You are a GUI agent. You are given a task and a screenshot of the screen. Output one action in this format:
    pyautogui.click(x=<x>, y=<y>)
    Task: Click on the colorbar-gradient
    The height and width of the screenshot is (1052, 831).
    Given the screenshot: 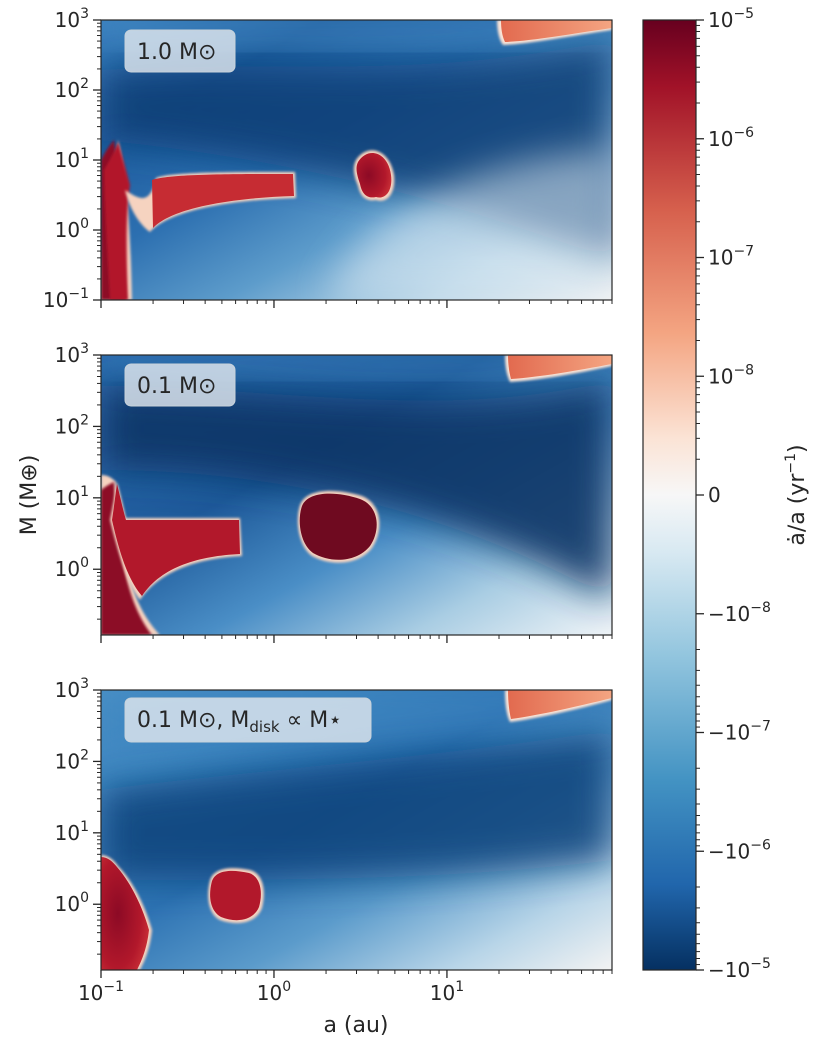 What is the action you would take?
    pyautogui.click(x=669, y=495)
    